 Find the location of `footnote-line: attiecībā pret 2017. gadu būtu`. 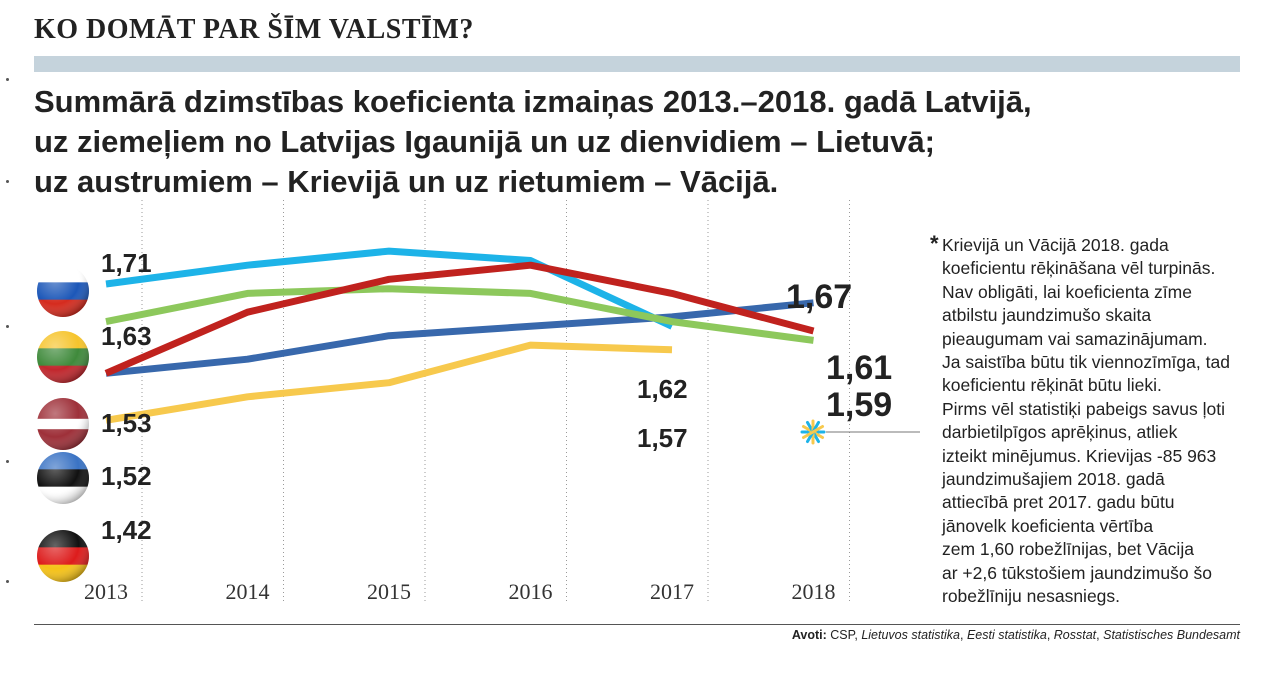

footnote-line: attiecībā pret 2017. gadu būtu is located at coordinates (1058, 502).